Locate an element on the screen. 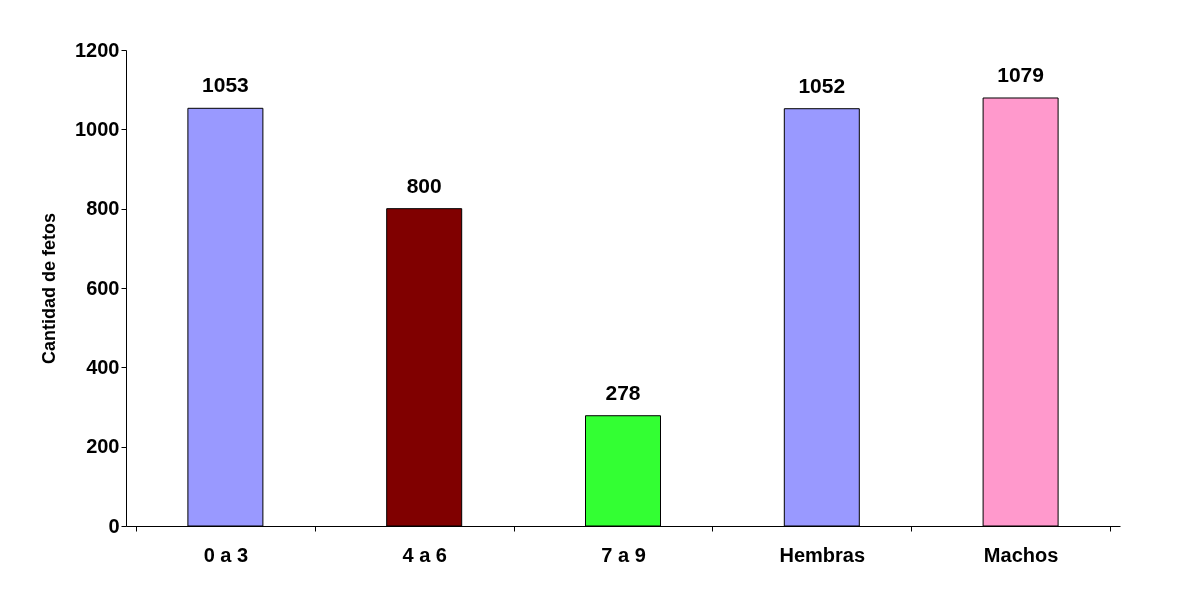 Image resolution: width=1180 pixels, height=605 pixels. x-tick-label: Hembras is located at coordinates (822, 554).